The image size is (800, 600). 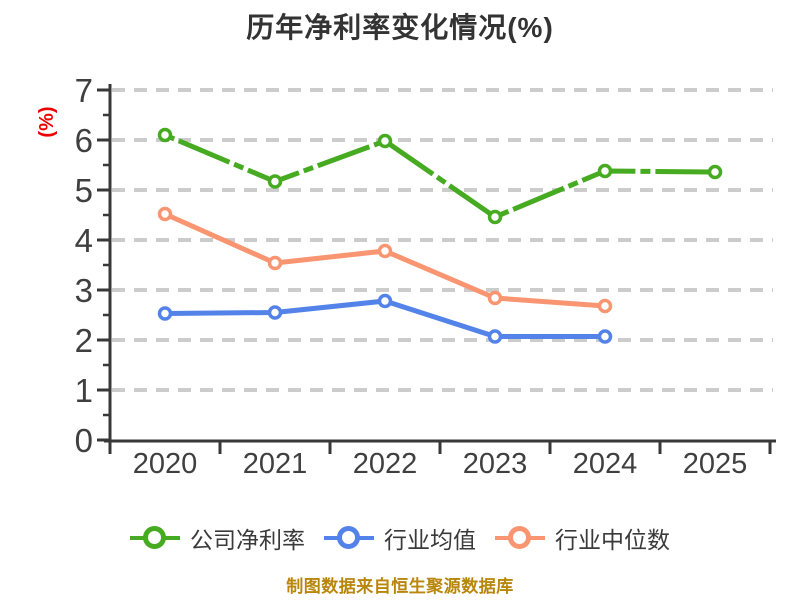 I want to click on y-tick-label: 7, so click(x=84, y=90).